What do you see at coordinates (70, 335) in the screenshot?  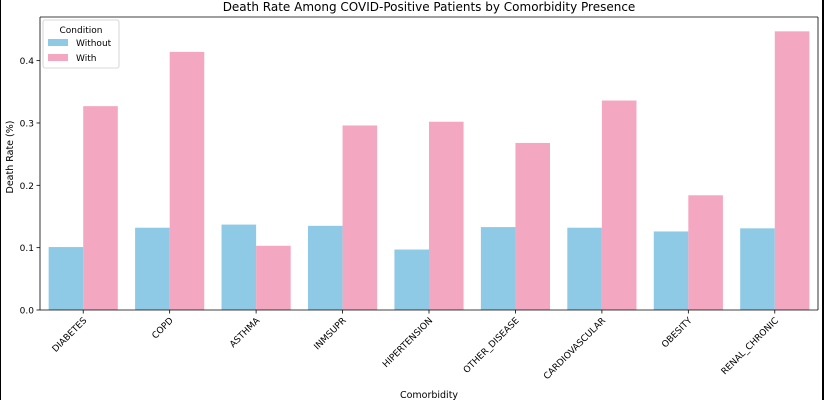 I see `x-tick-label-diabetes: DIABETES` at bounding box center [70, 335].